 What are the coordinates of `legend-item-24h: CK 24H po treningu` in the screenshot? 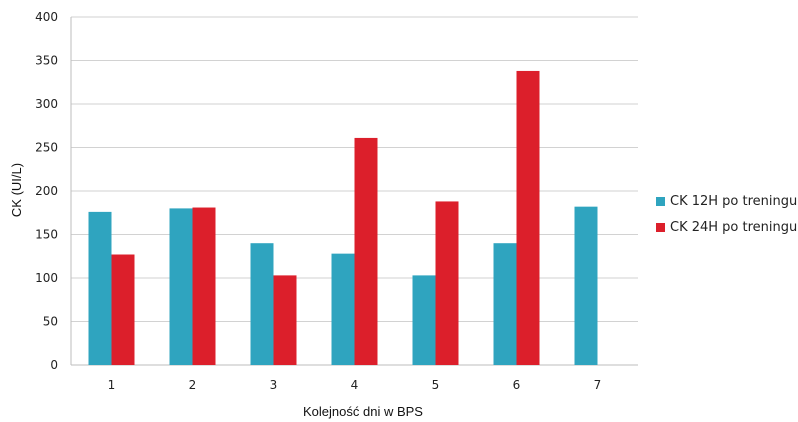 It's located at (726, 227).